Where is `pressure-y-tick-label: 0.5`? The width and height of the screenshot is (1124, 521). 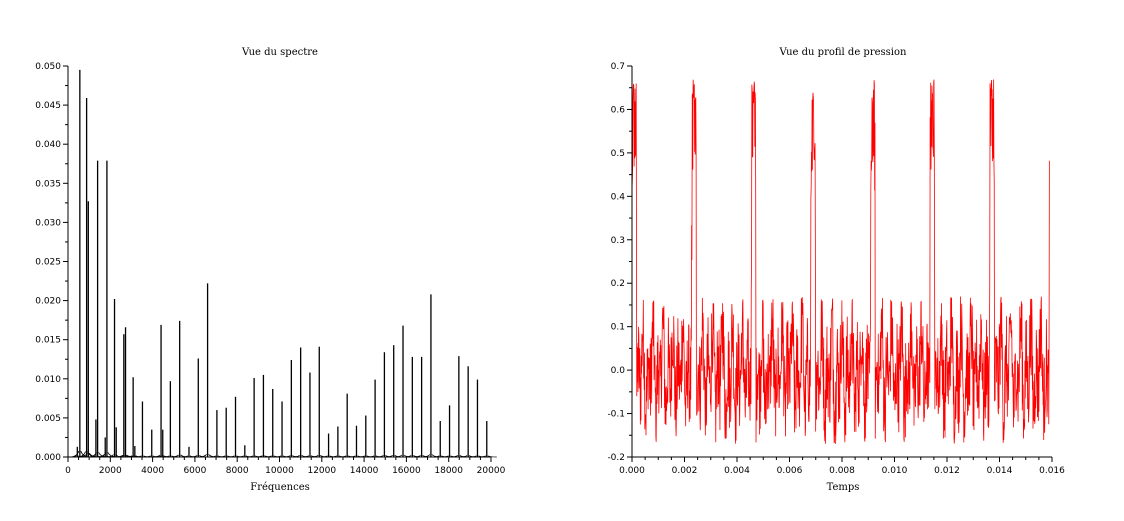
pressure-y-tick-label: 0.5 is located at coordinates (618, 154).